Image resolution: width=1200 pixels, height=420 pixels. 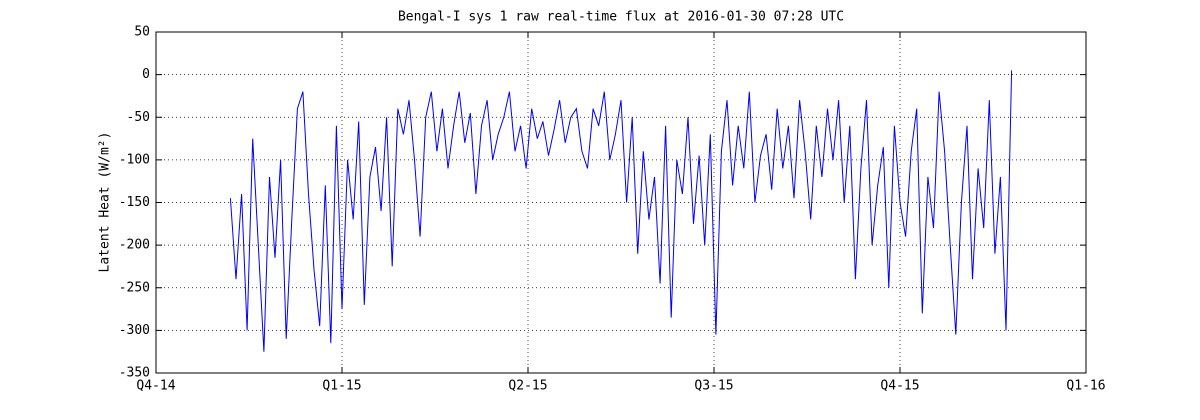 I want to click on y-tick-label: -50, so click(x=138, y=117).